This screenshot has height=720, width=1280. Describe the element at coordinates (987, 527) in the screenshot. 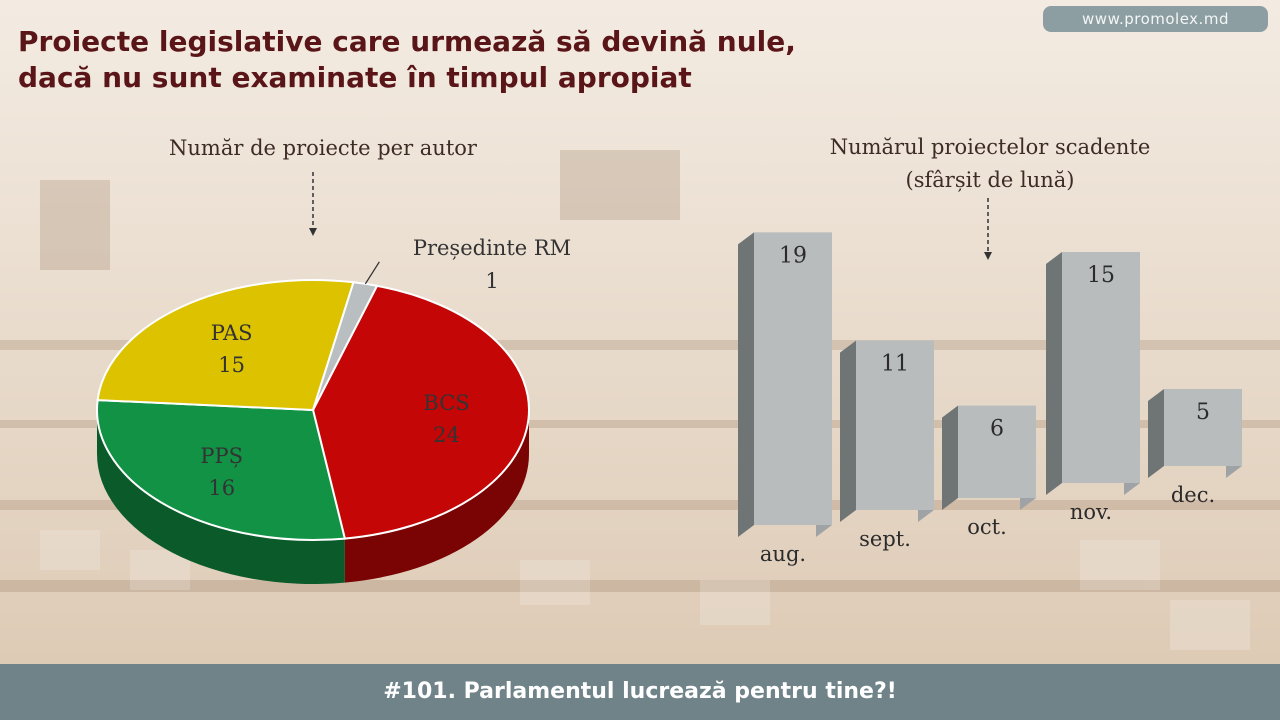

I see `bar-category-3: oct.` at that location.